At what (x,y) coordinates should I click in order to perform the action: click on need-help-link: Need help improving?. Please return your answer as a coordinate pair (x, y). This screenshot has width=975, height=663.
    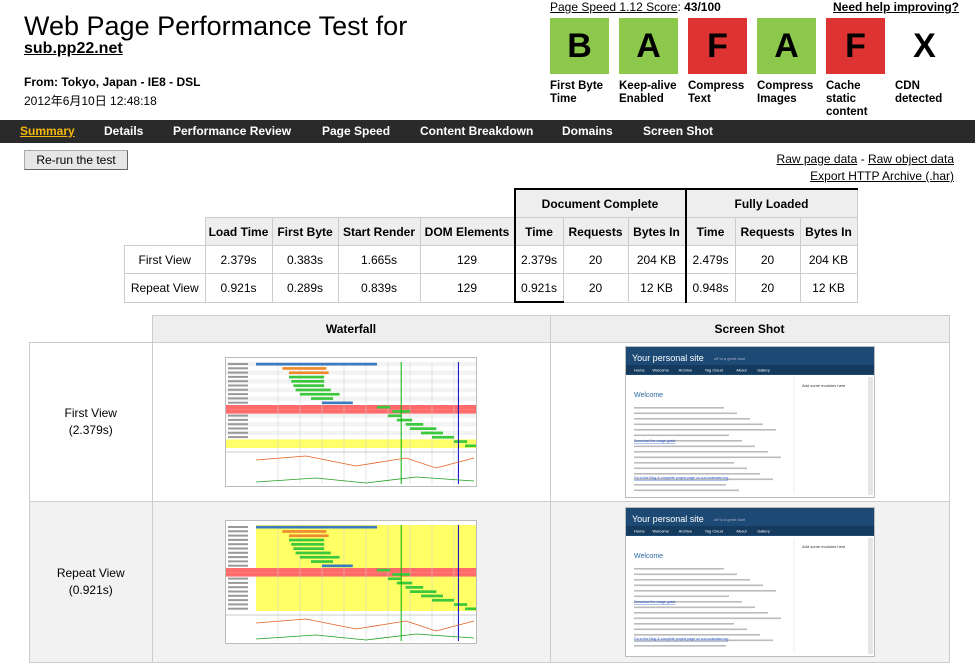
    Looking at the image, I should click on (896, 7).